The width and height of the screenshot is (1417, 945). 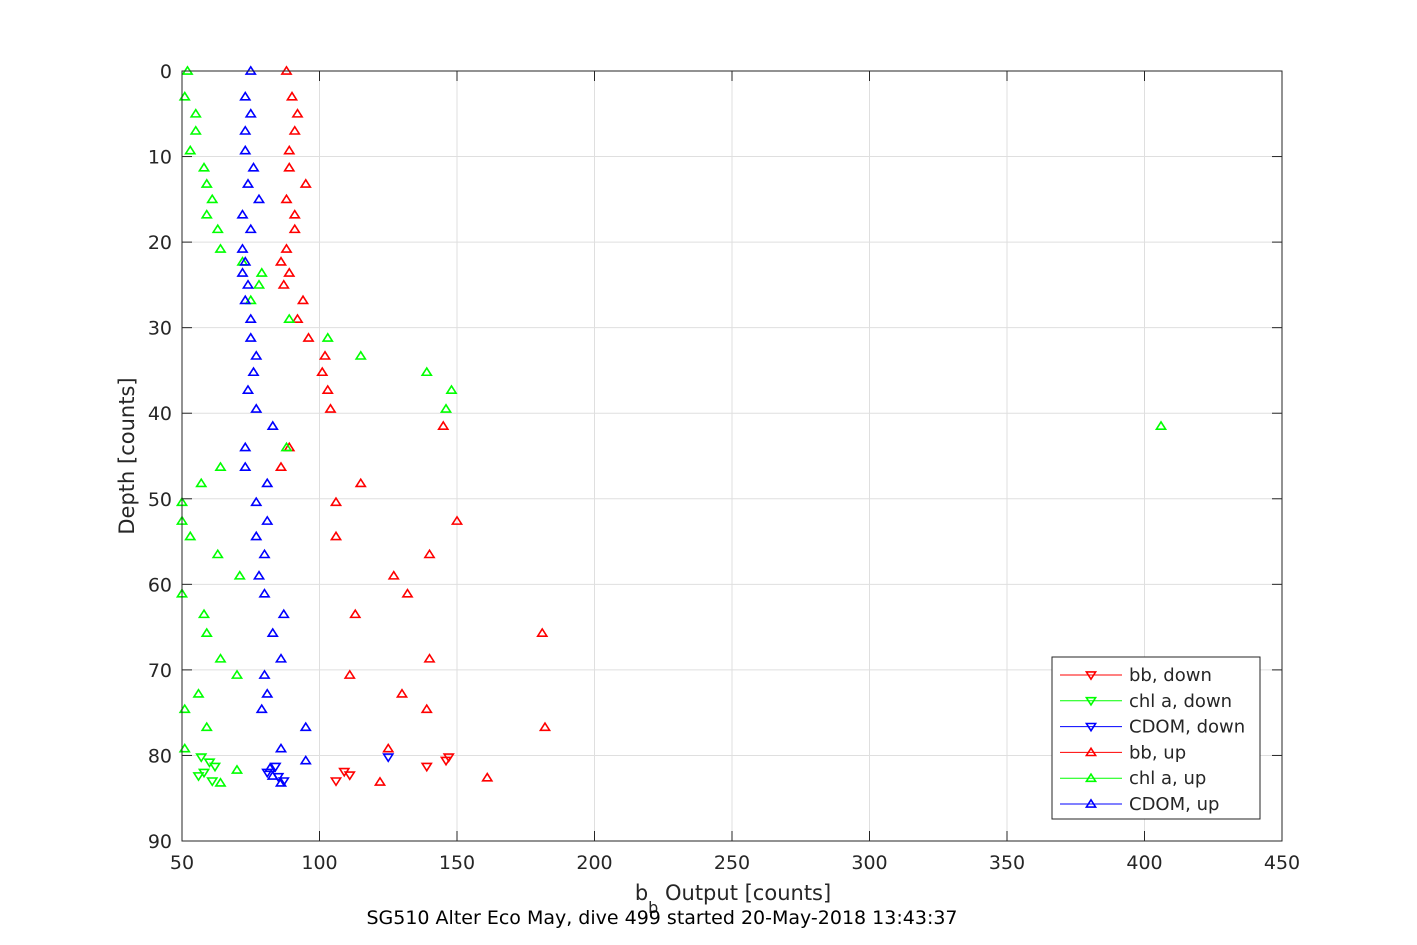 I want to click on x-axis-label-main: b, so click(x=641, y=893).